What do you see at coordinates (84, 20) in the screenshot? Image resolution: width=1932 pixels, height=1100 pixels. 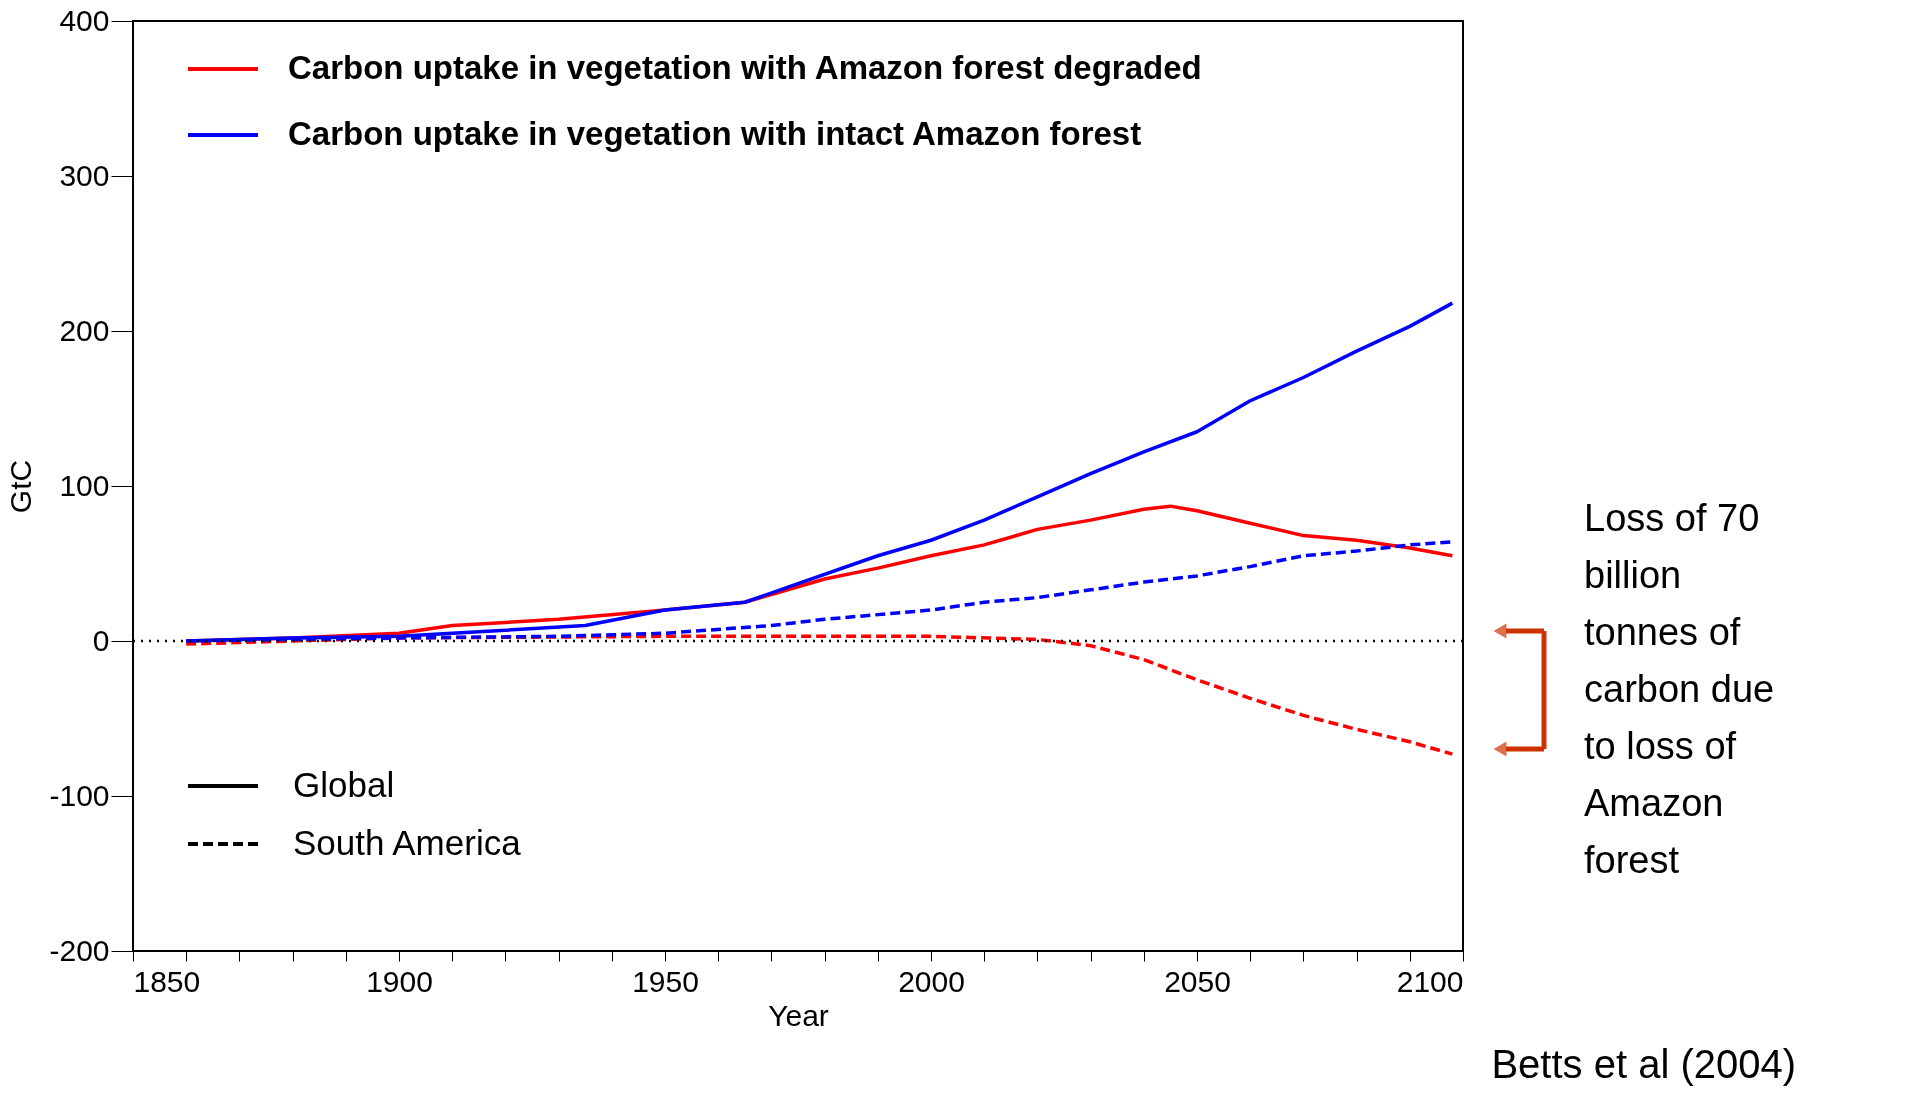 I see `y-tick-label: 400` at bounding box center [84, 20].